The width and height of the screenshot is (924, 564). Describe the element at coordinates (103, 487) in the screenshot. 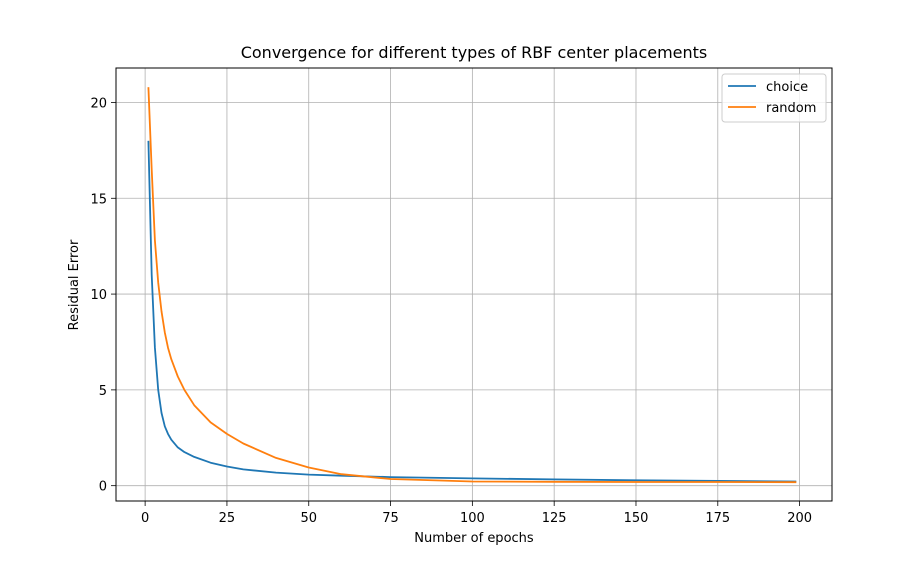

I see `y-tick-label: 0` at that location.